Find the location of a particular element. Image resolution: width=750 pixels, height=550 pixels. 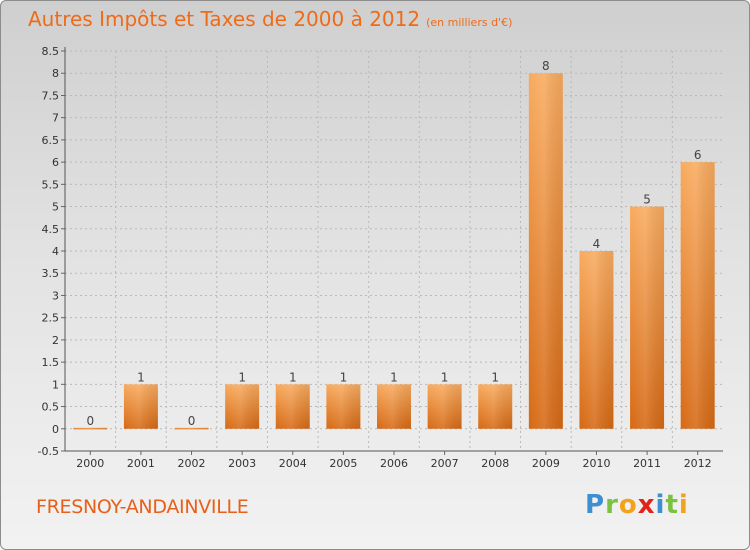

y-tick-label: 1.5 is located at coordinates (51, 362).